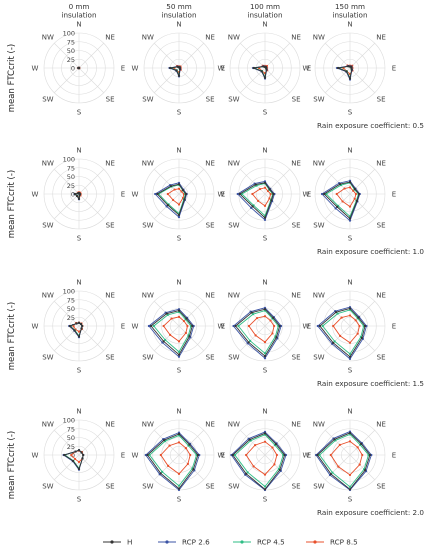  I want to click on radial-tick-label: 75, so click(71, 42).